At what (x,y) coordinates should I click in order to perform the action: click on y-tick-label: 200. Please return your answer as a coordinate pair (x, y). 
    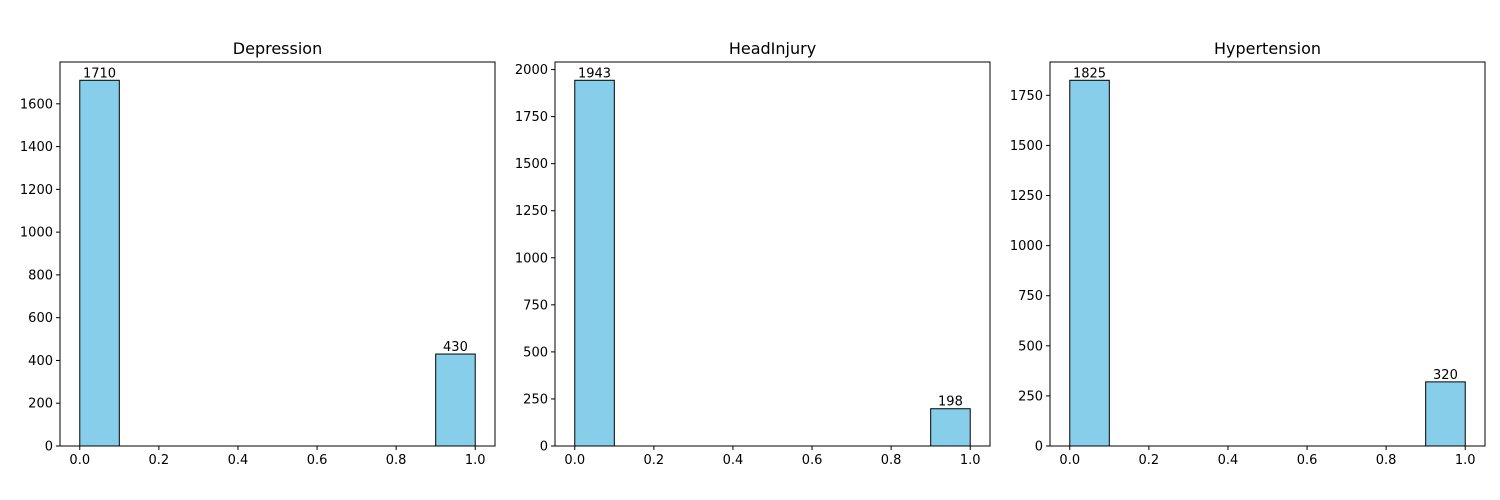
    Looking at the image, I should click on (40, 404).